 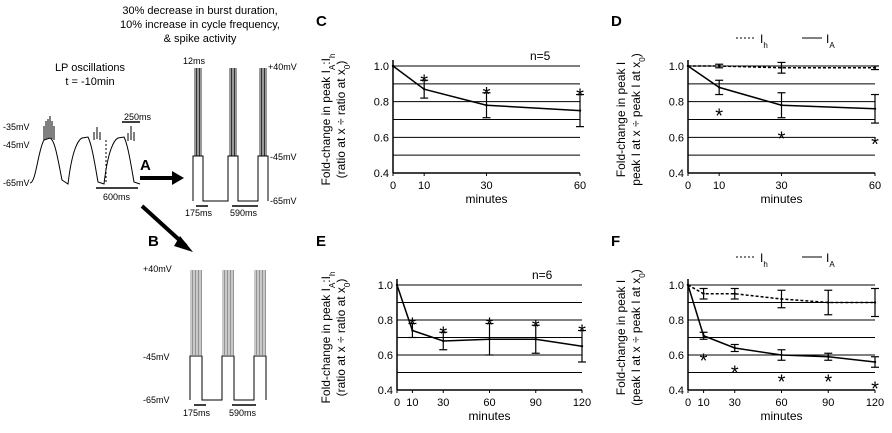 I want to click on x-axis-label: minutes, so click(x=781, y=416).